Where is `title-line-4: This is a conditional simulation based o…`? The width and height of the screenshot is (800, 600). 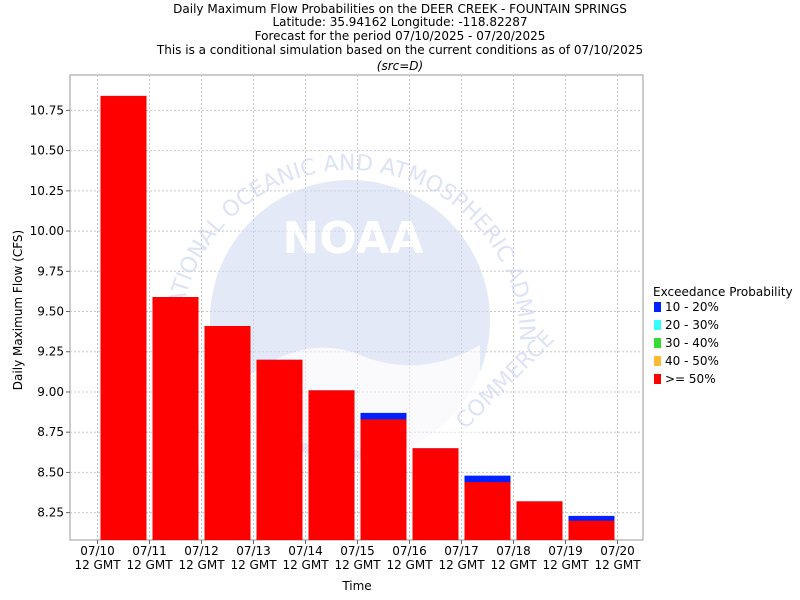
title-line-4: This is a conditional simulation based o… is located at coordinates (399, 50).